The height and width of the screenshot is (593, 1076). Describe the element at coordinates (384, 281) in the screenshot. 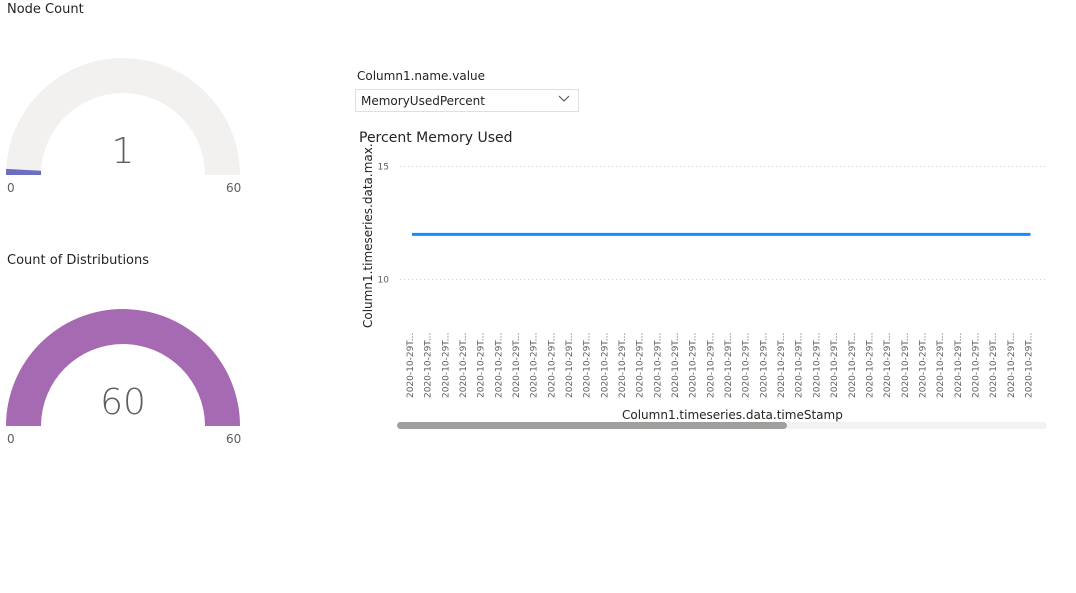

I see `y-tick-label: 10` at that location.